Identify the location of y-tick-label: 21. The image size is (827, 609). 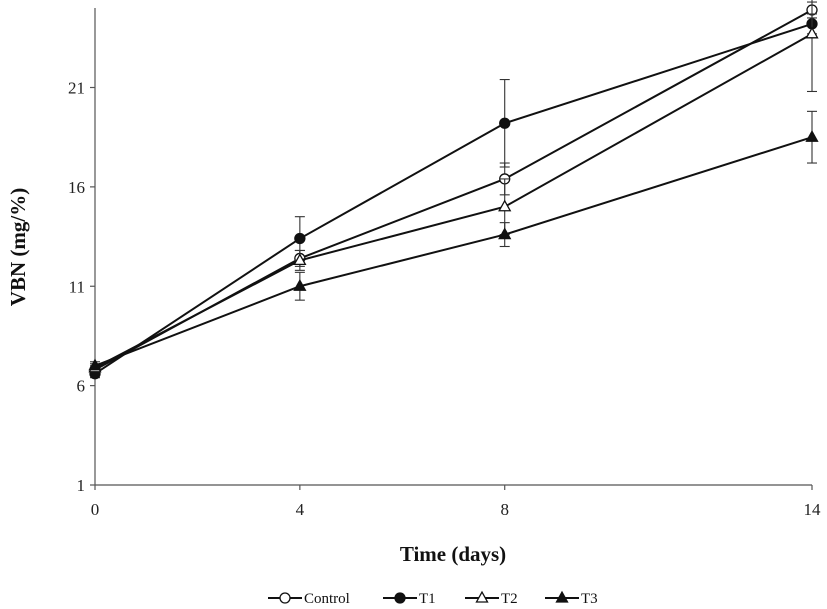
(76, 88).